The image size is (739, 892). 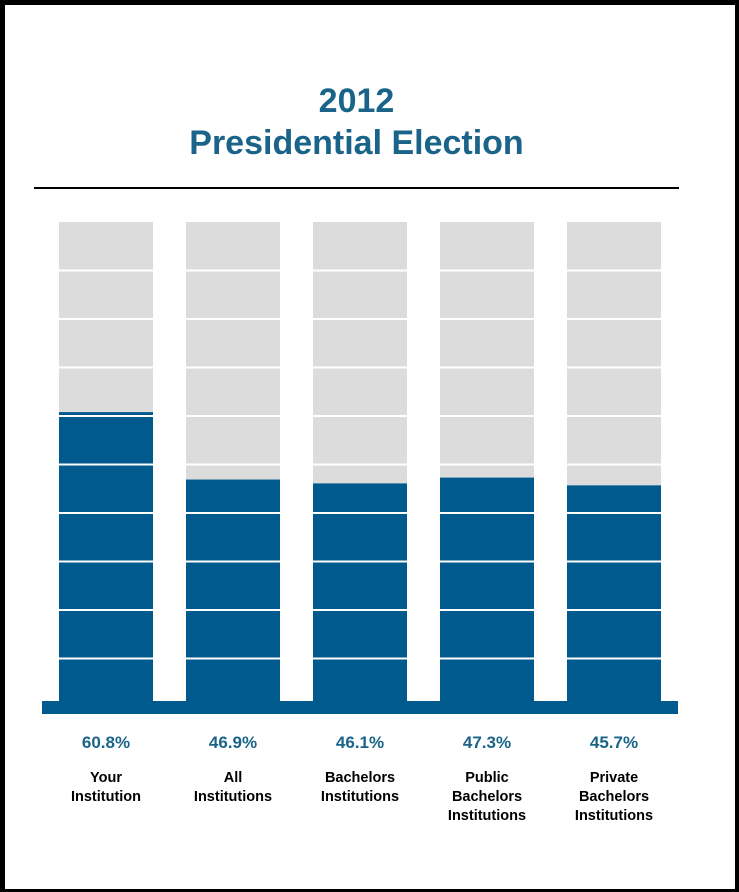 I want to click on title-divider, so click(x=356, y=188).